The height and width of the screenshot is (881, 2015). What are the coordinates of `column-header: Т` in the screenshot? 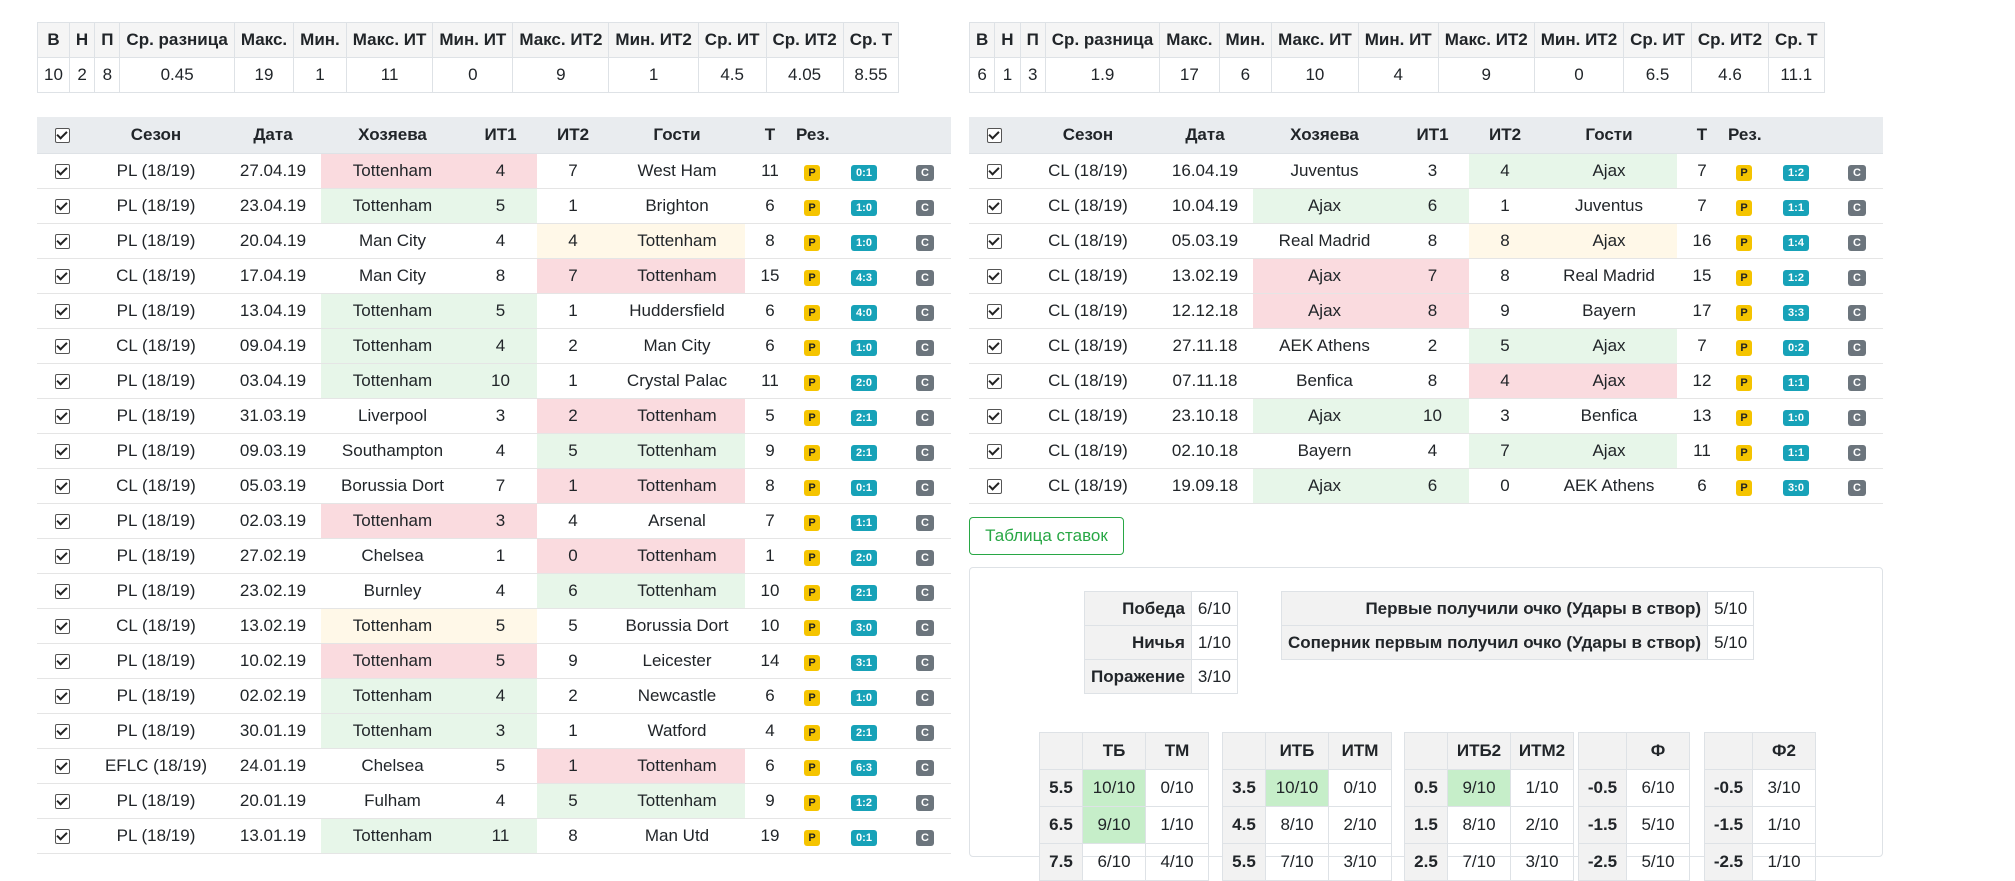 It's located at (1702, 135).